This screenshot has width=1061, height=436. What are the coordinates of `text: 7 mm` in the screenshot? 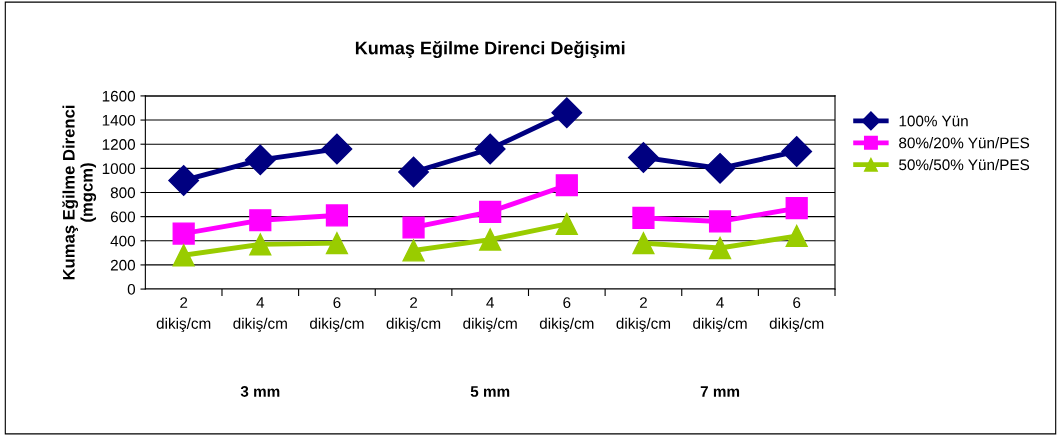 It's located at (720, 391).